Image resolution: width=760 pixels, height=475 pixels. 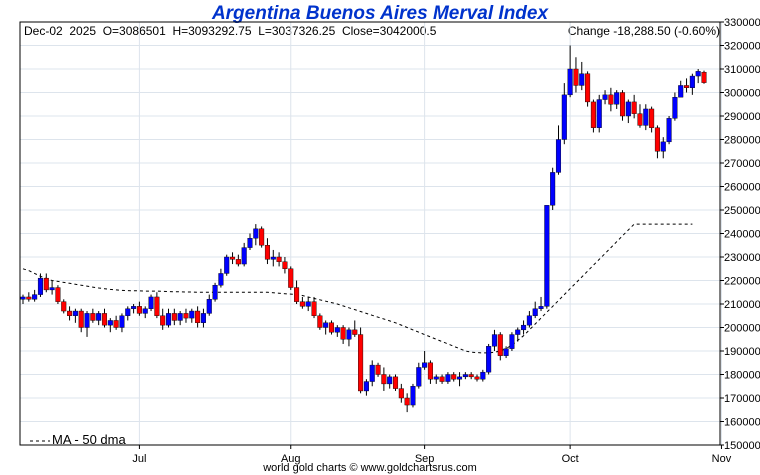 I want to click on y-tick-label: 2400000, so click(x=742, y=235).